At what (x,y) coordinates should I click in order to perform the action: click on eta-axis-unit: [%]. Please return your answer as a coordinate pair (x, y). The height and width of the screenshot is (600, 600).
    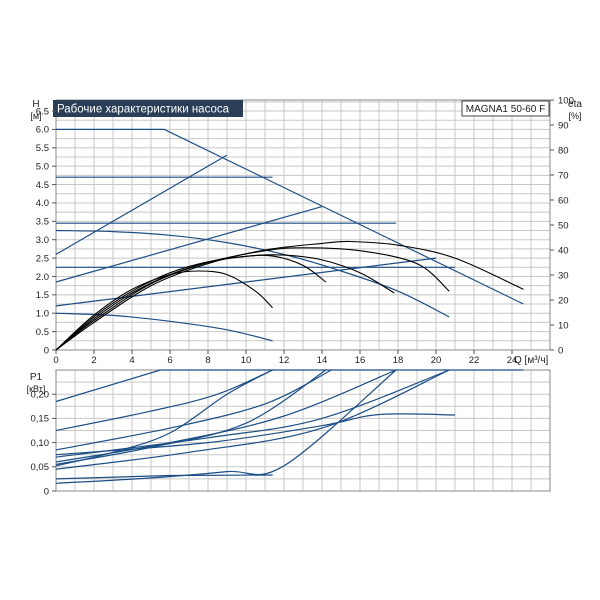
    Looking at the image, I should click on (574, 116).